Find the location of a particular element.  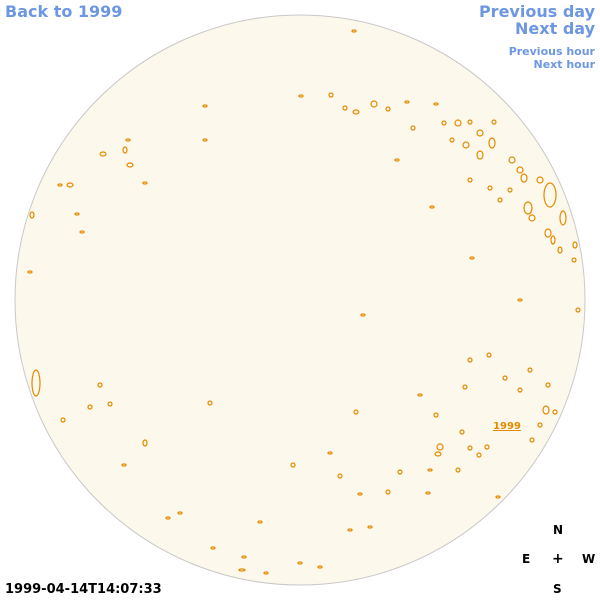

timestamp: 1999-04-14T14:07:33 is located at coordinates (83, 589).